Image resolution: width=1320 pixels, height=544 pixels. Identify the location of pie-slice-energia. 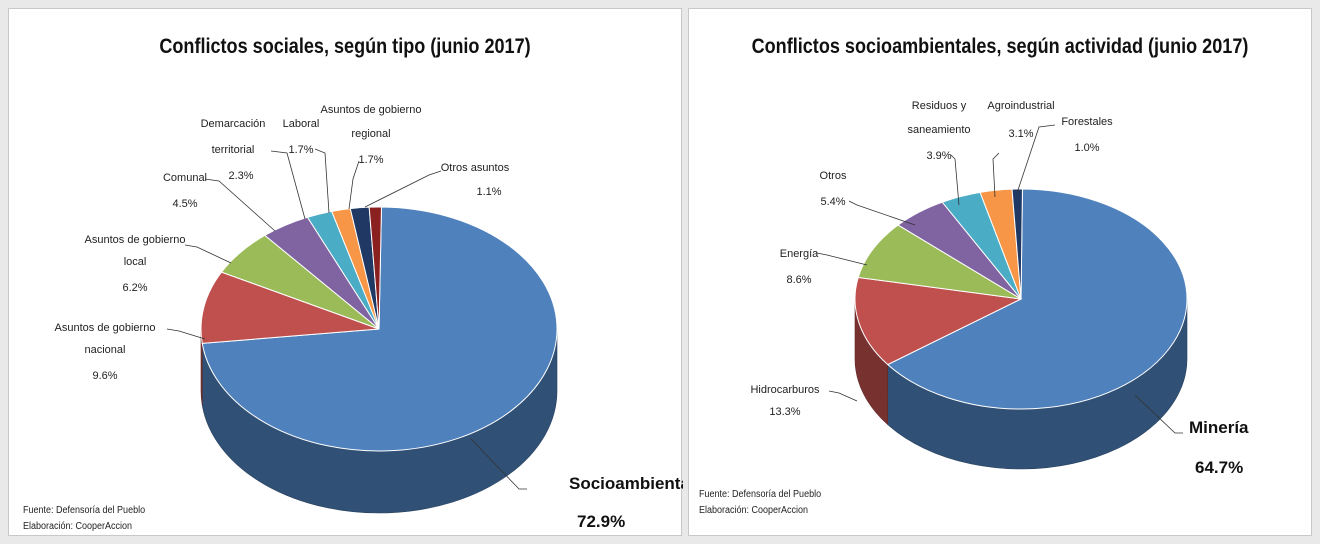
(939, 262).